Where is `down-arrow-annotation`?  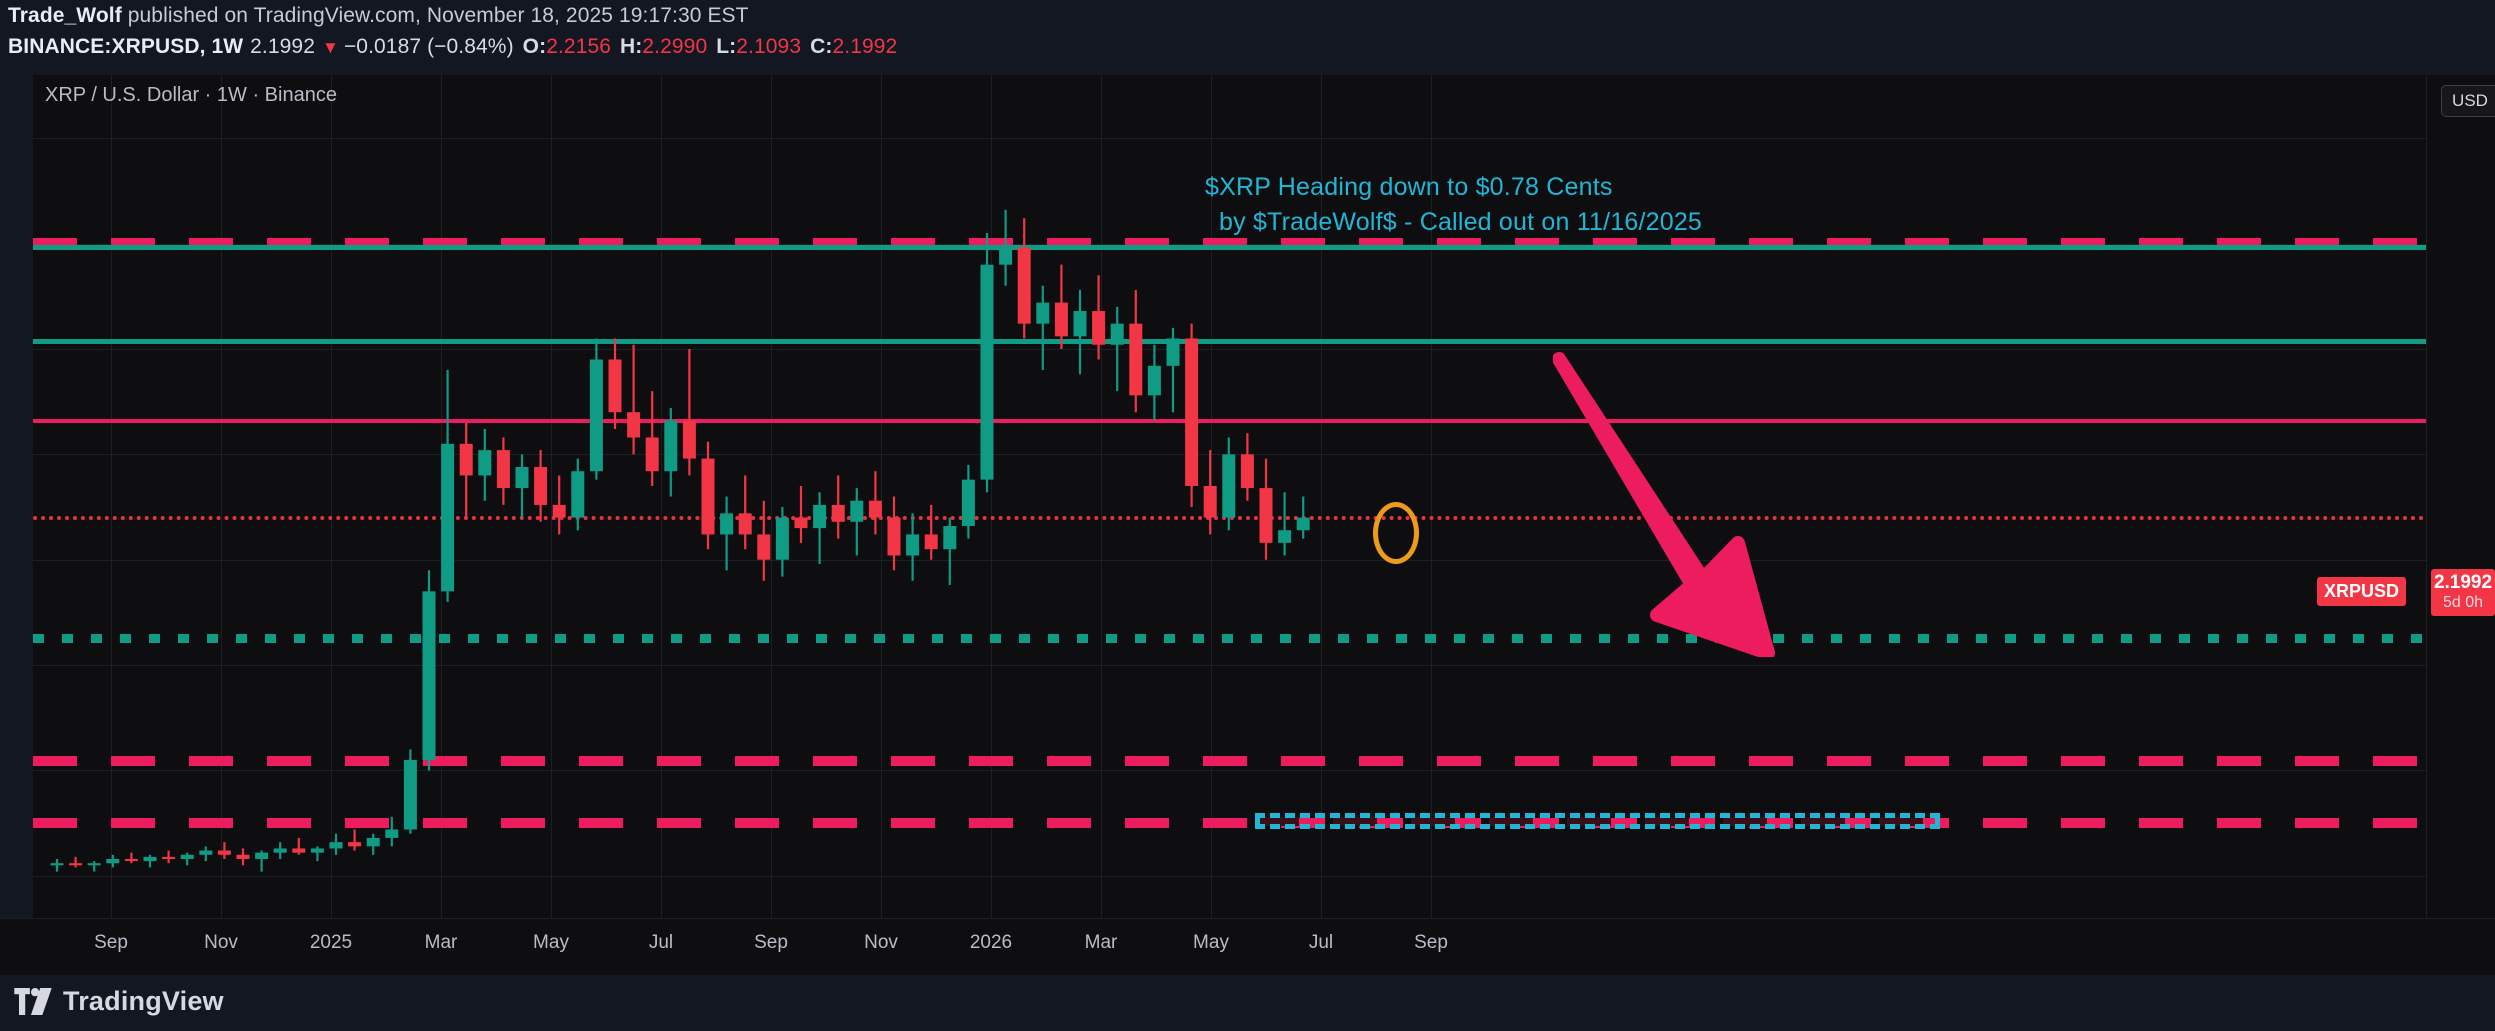
down-arrow-annotation is located at coordinates (1693, 502).